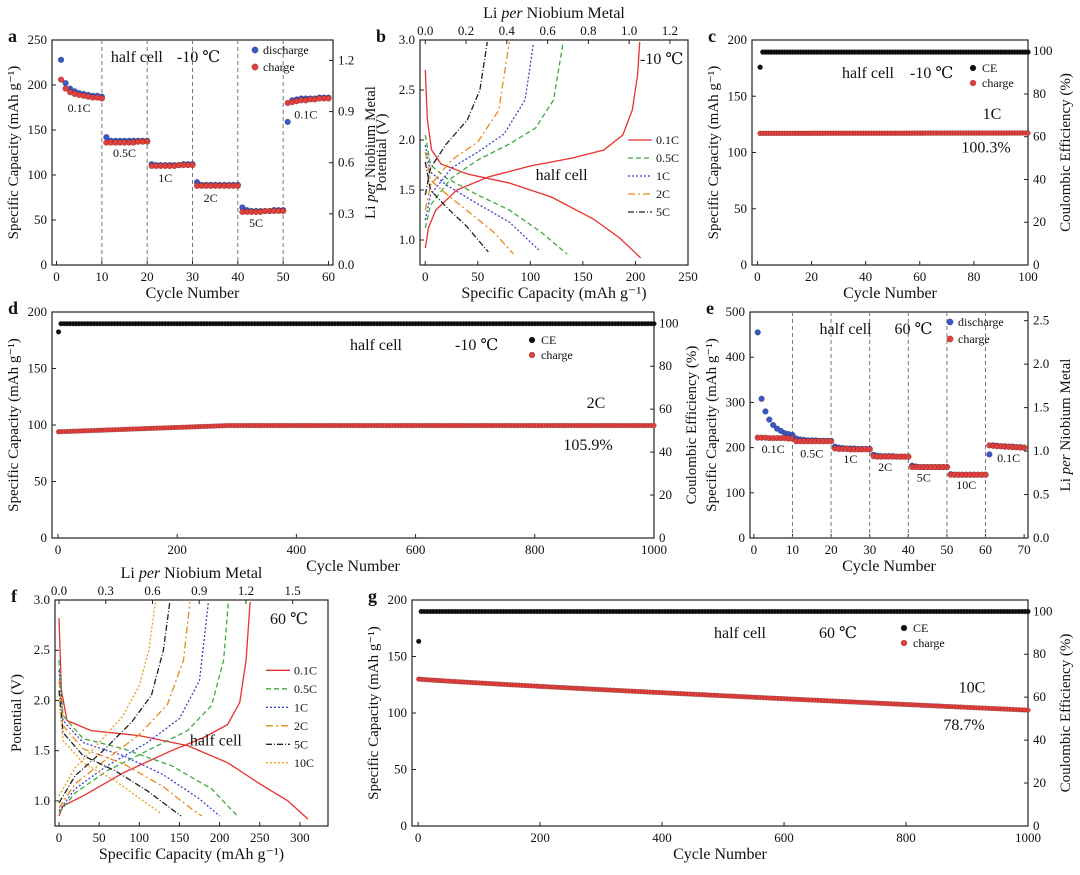  I want to click on ce-point, so click(654, 324).